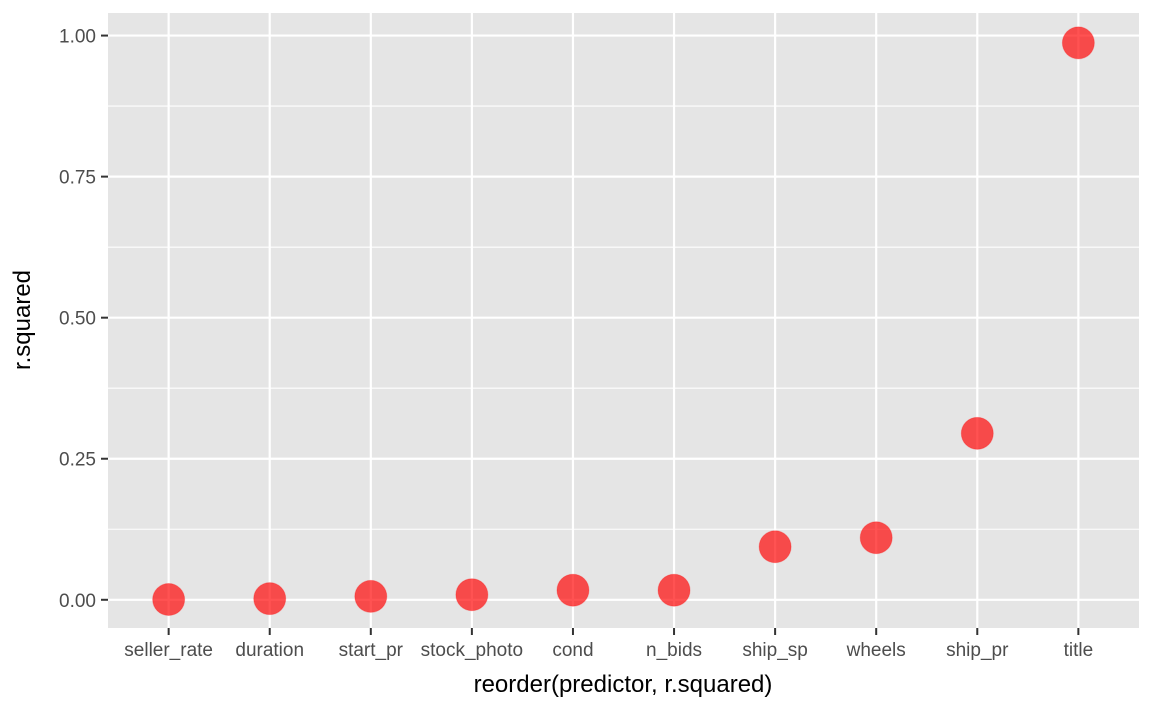  What do you see at coordinates (775, 547) in the screenshot?
I see `data-point-ship_sp` at bounding box center [775, 547].